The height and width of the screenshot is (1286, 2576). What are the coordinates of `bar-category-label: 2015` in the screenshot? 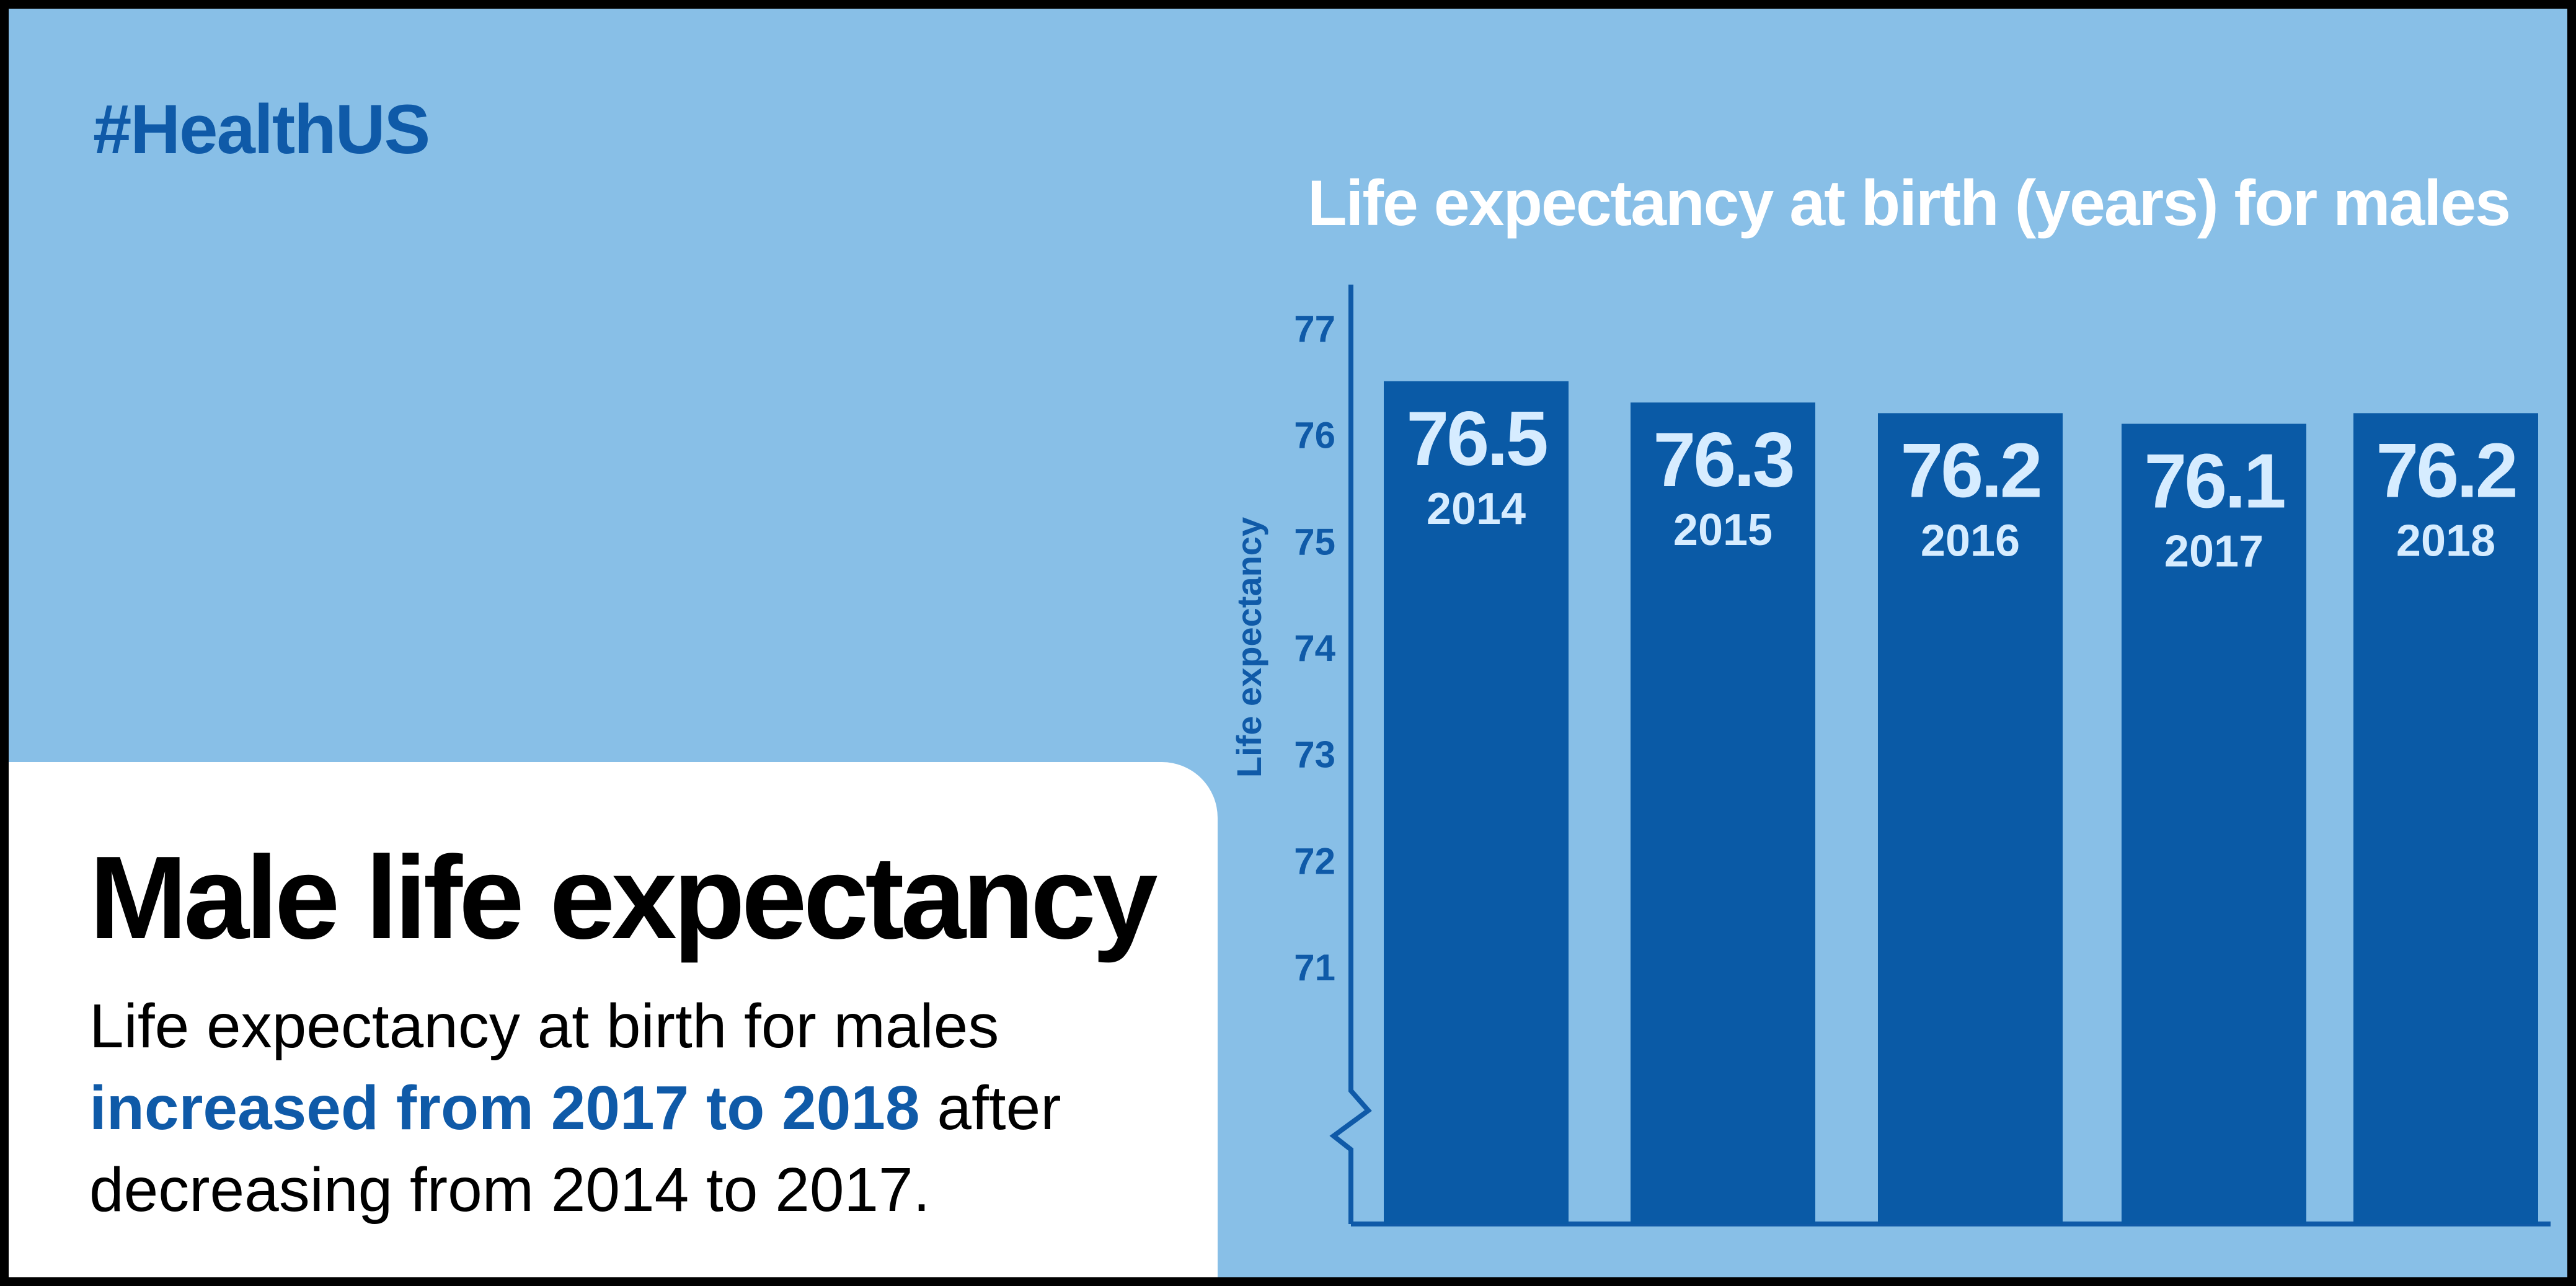 It's located at (1723, 530).